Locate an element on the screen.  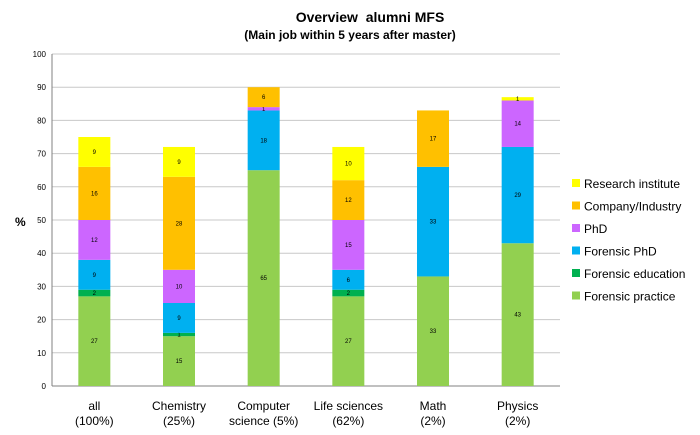
category-label: Life sciences is located at coordinates (348, 406).